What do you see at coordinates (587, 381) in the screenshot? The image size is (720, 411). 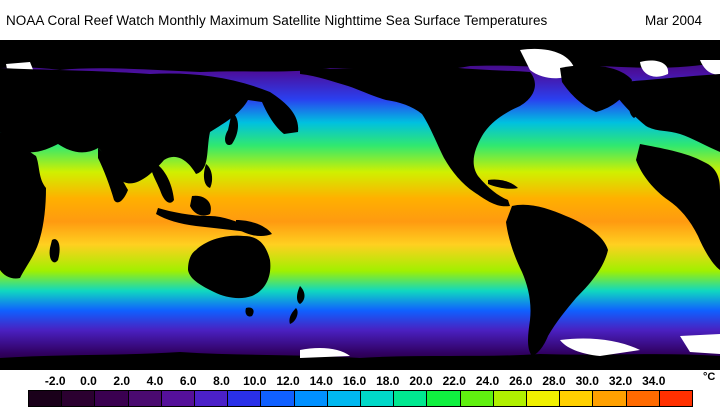 I see `legend-tick-label: 30.0` at bounding box center [587, 381].